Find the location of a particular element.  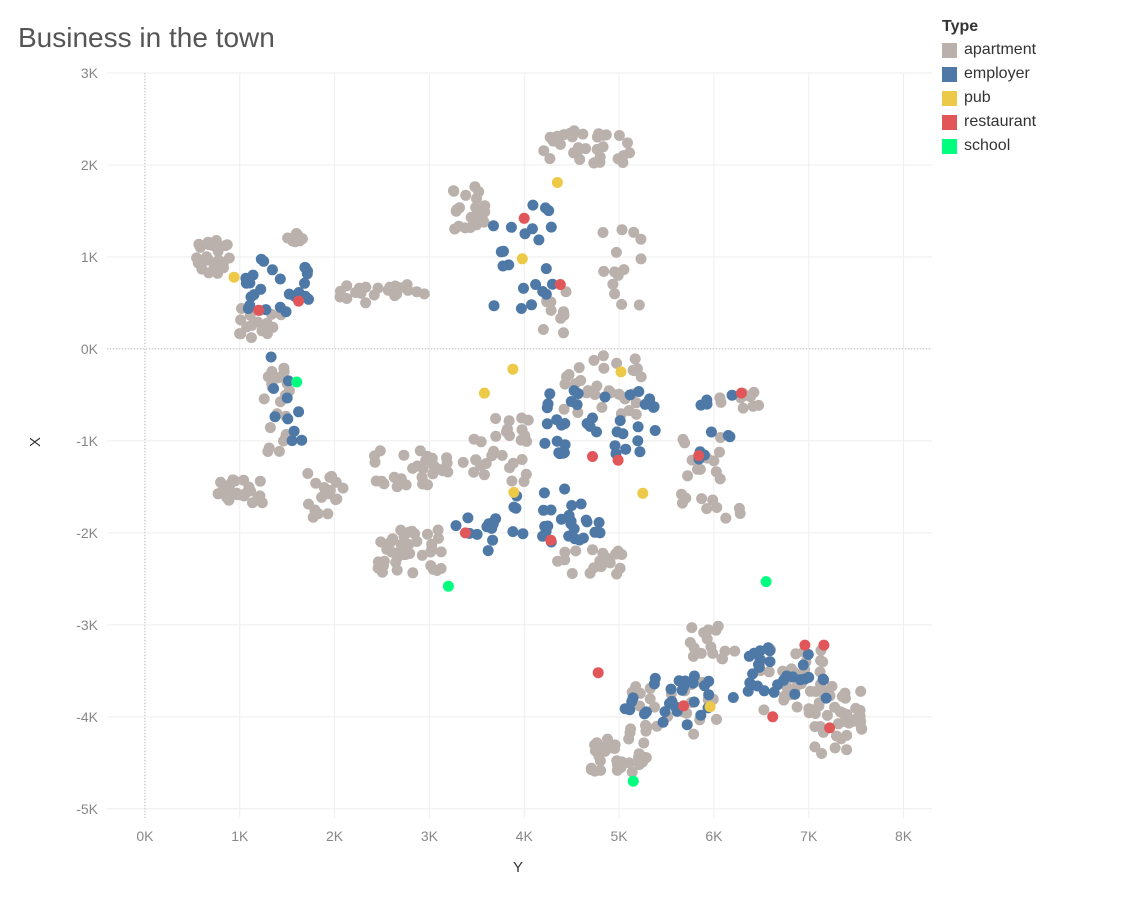

pub-point is located at coordinates (557, 182).